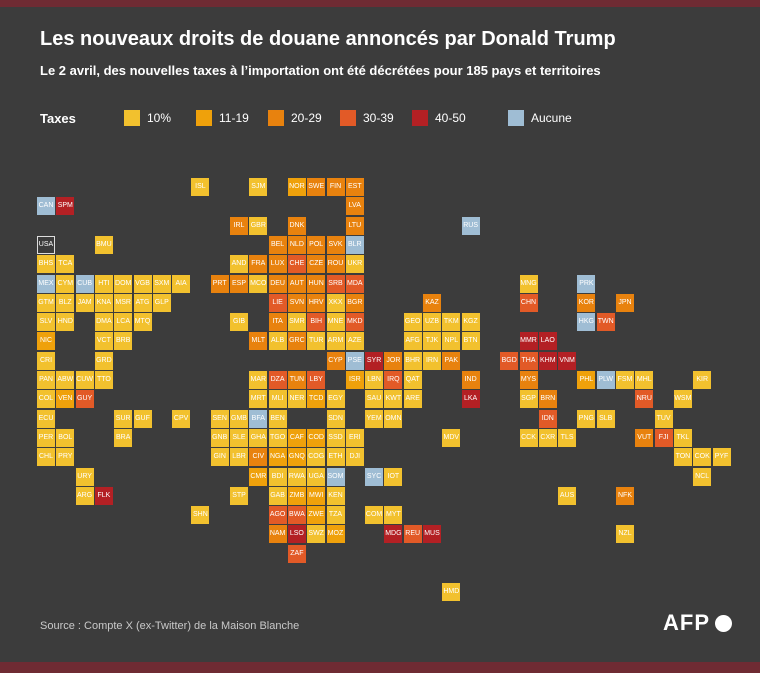 This screenshot has height=673, width=760. I want to click on country-tile-kaz: KAZ, so click(432, 302).